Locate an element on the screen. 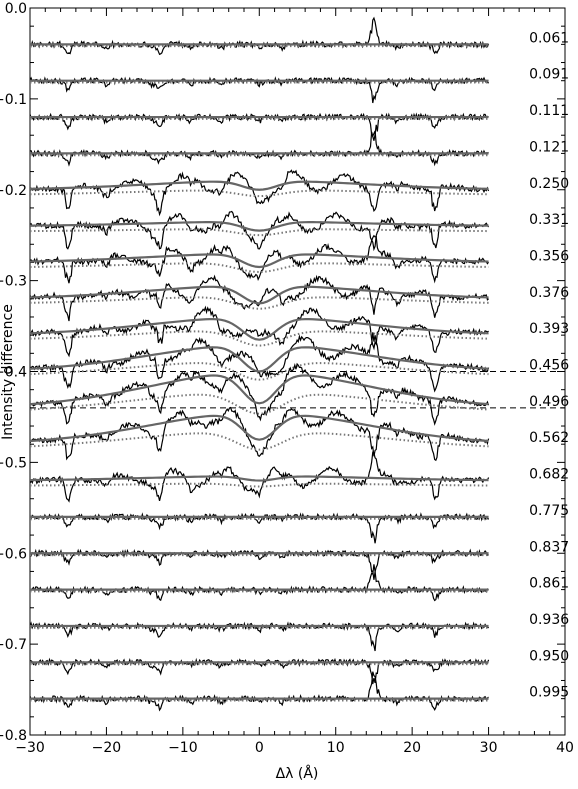  observed-spectrum-0.995 is located at coordinates (259, 691).